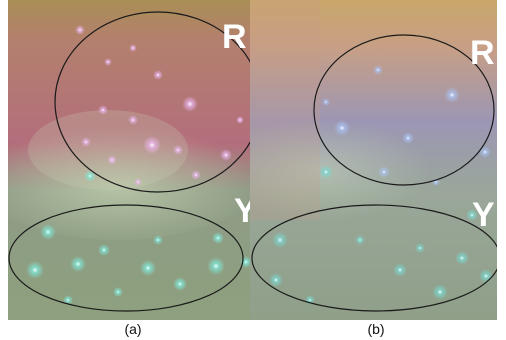 This screenshot has height=340, width=506. Describe the element at coordinates (133, 329) in the screenshot. I see `panel-a-caption: (a)` at that location.